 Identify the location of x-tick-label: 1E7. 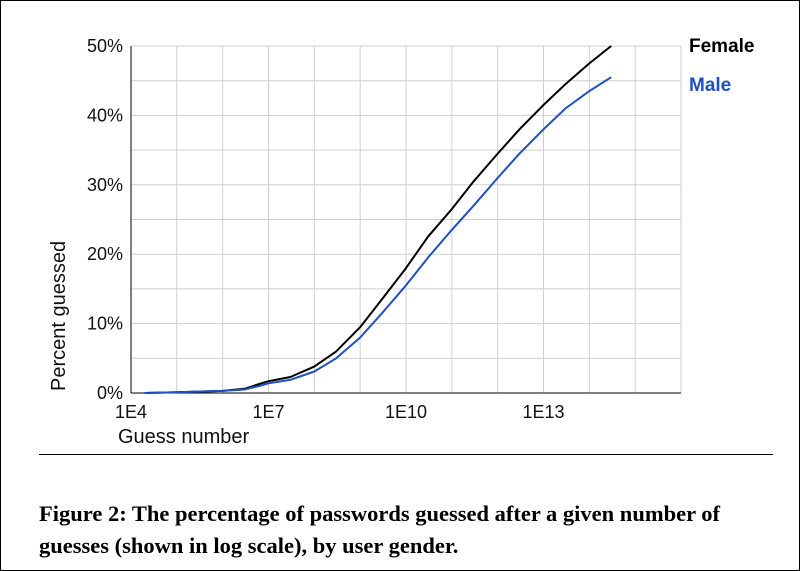
(268, 412).